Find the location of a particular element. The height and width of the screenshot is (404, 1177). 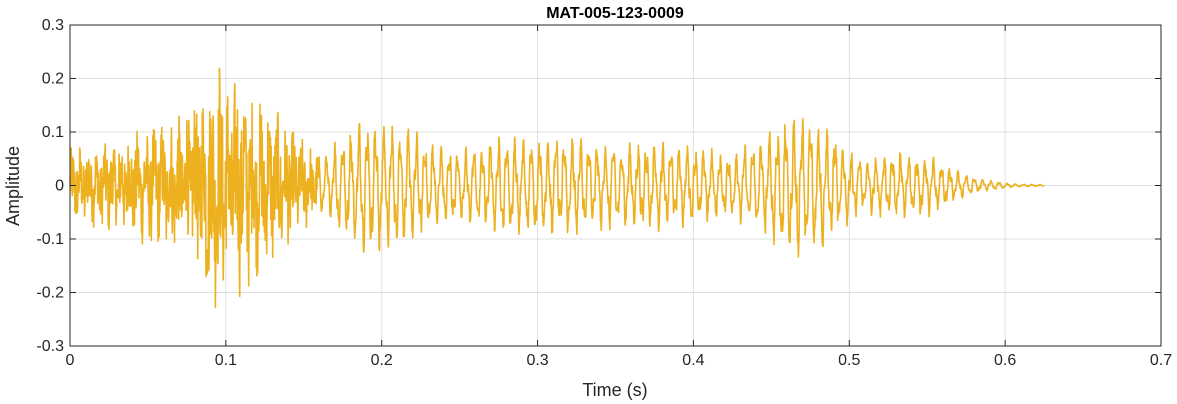

x-tick-label: 0.1 is located at coordinates (226, 360).